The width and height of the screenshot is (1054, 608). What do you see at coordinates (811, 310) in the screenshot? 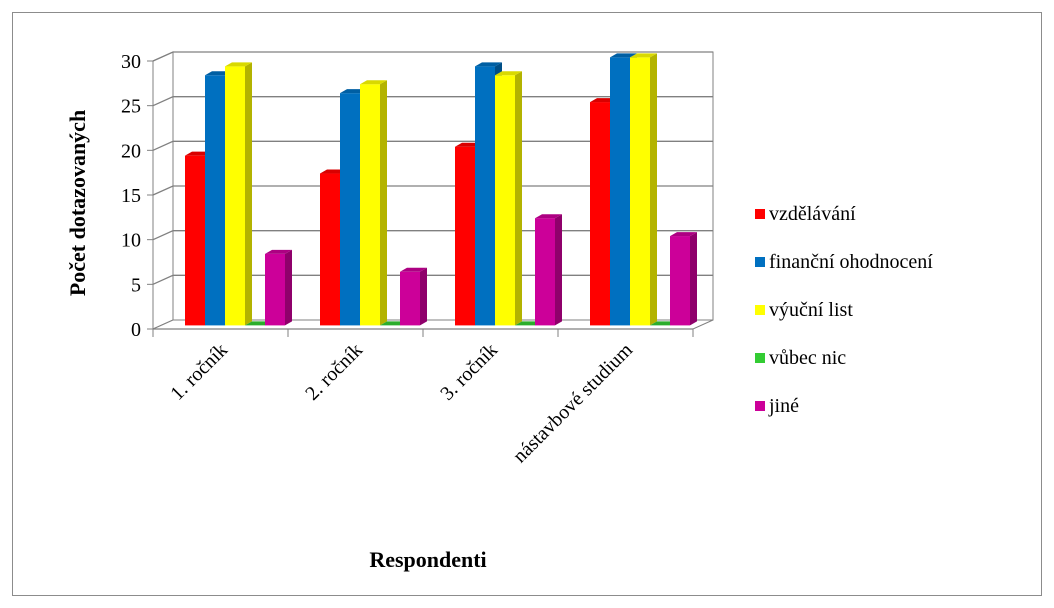
I see `legend-label: výuční list` at bounding box center [811, 310].